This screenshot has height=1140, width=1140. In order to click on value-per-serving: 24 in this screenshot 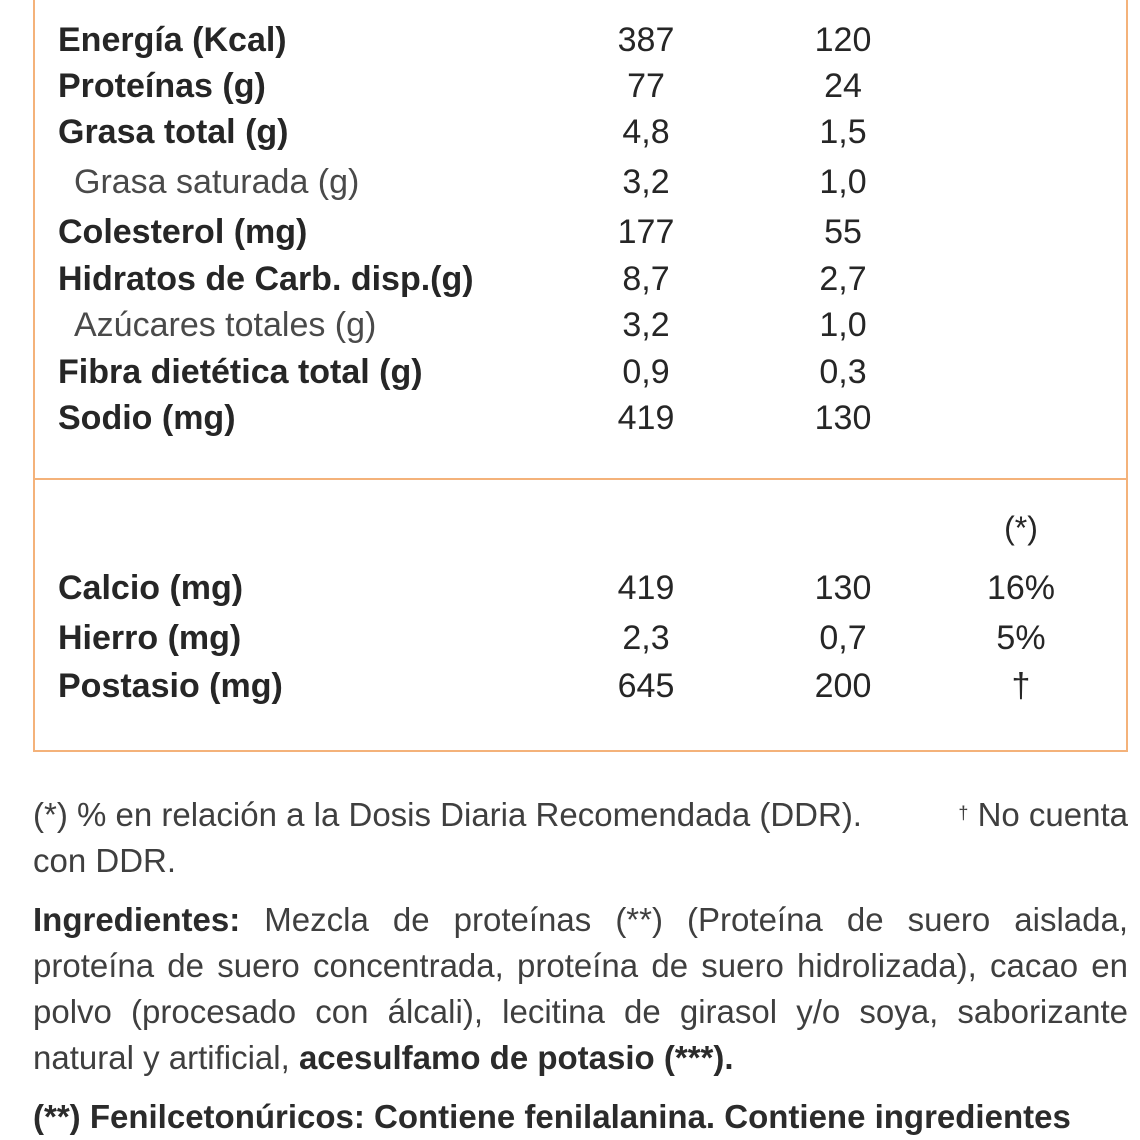, I will do `click(843, 86)`.